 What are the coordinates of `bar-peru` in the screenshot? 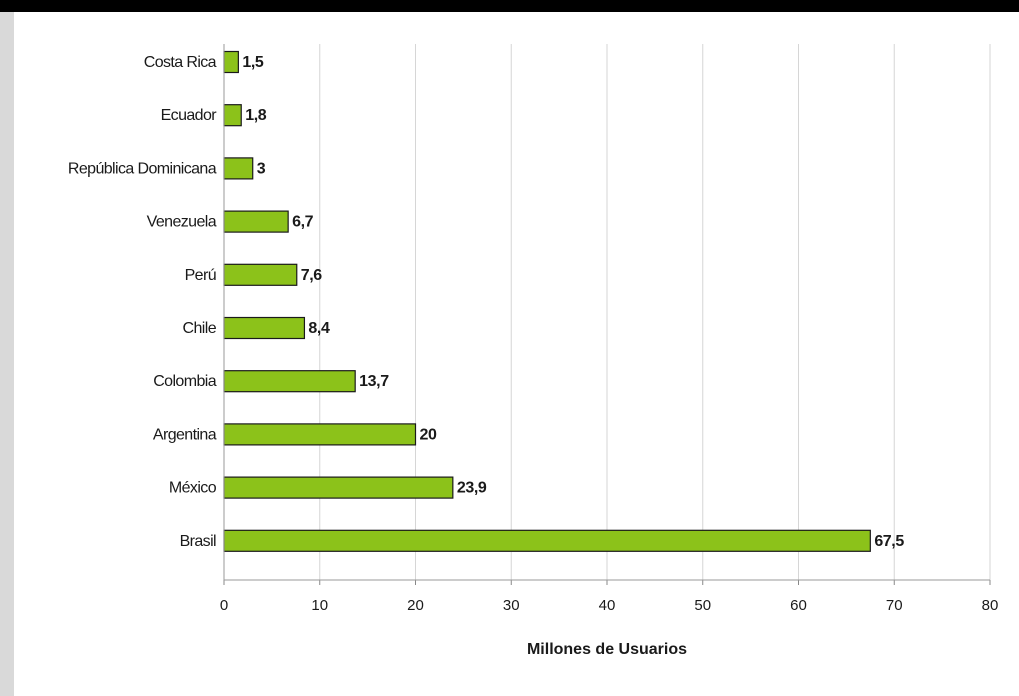 It's located at (260, 274).